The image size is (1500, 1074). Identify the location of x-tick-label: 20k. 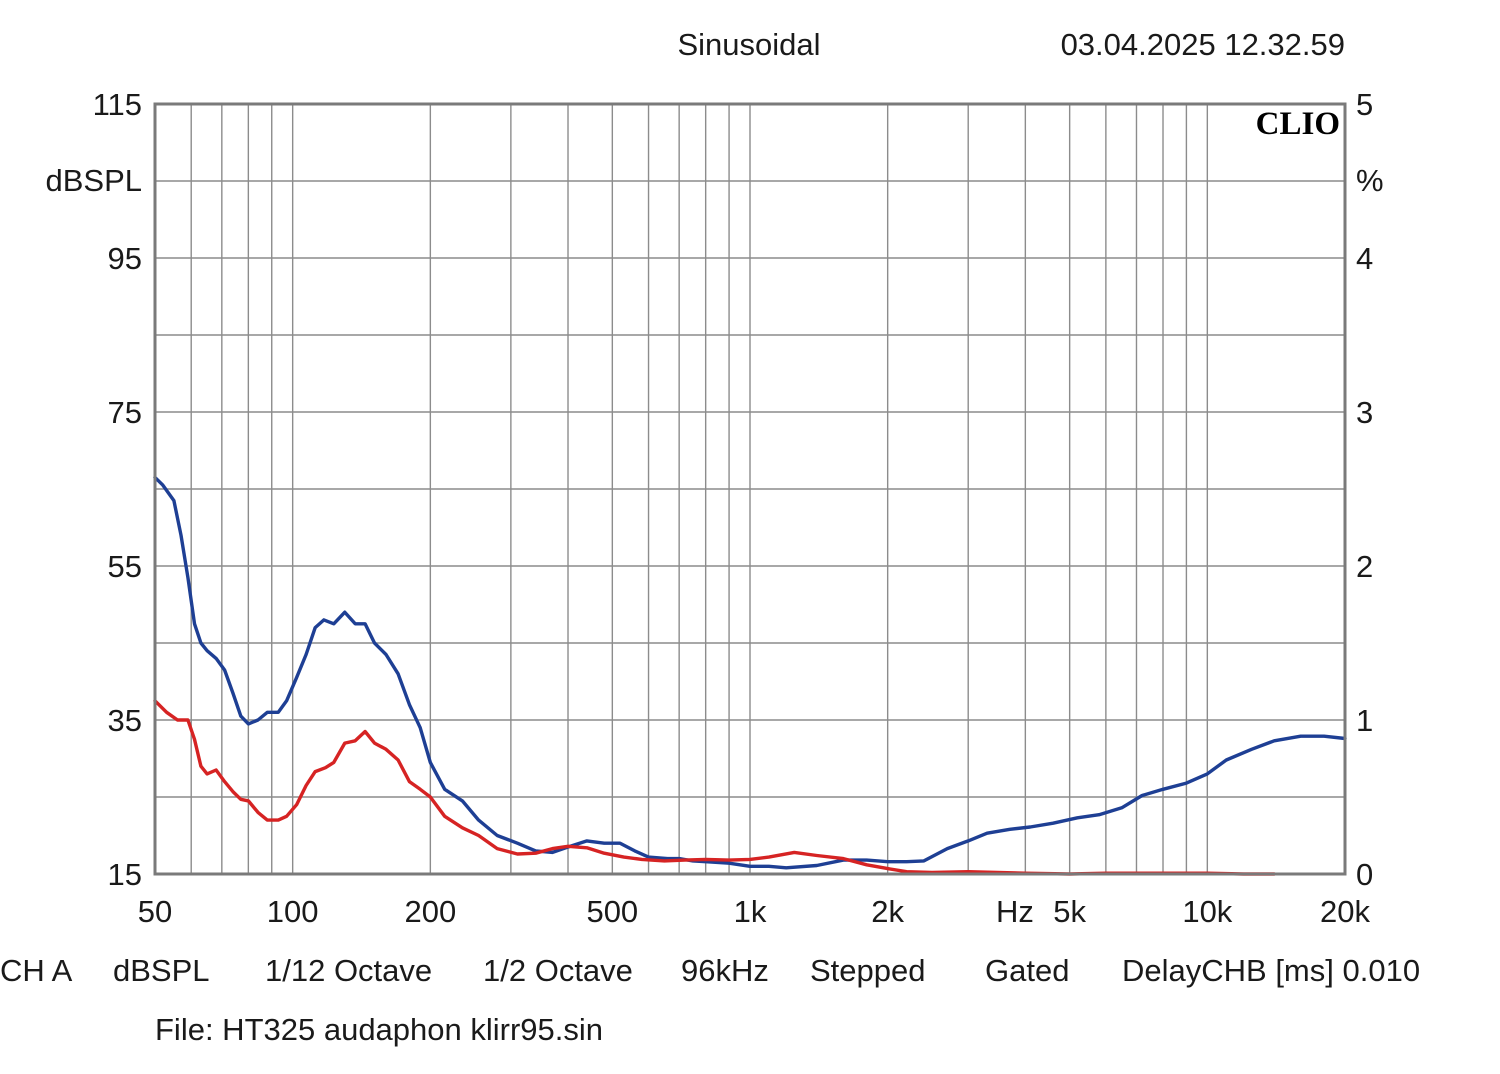
(1345, 911).